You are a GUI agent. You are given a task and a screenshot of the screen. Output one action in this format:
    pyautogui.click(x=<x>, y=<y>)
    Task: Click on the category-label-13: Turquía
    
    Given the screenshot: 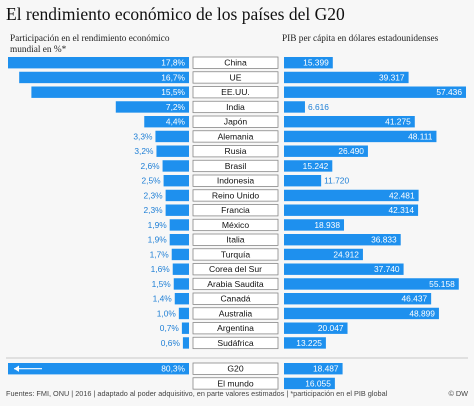 What is the action you would take?
    pyautogui.click(x=236, y=254)
    